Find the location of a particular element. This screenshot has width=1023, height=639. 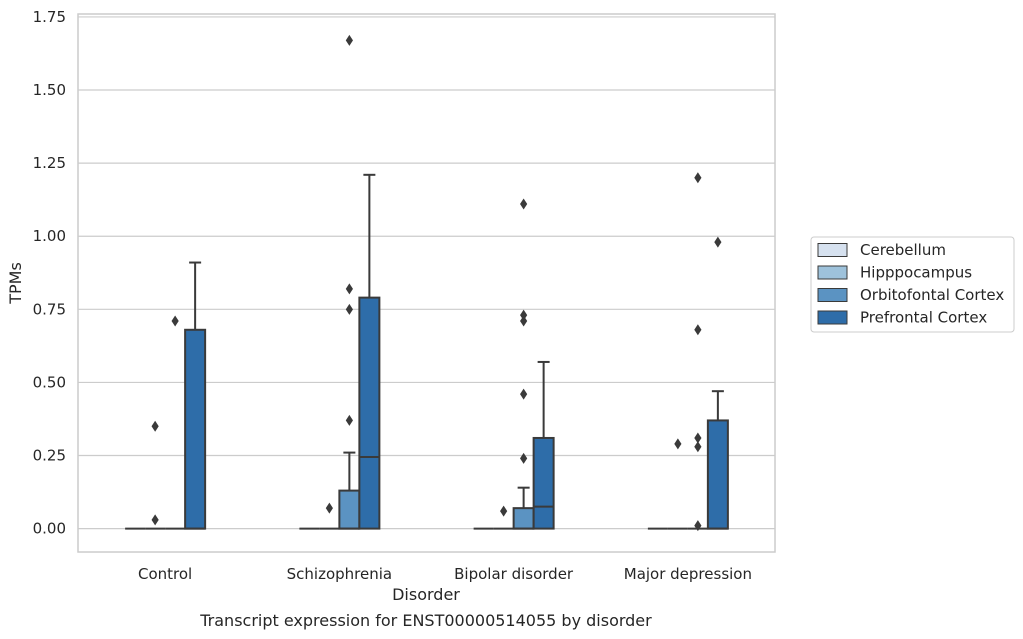

x-tick-label: Schizophrenia is located at coordinates (339, 574).